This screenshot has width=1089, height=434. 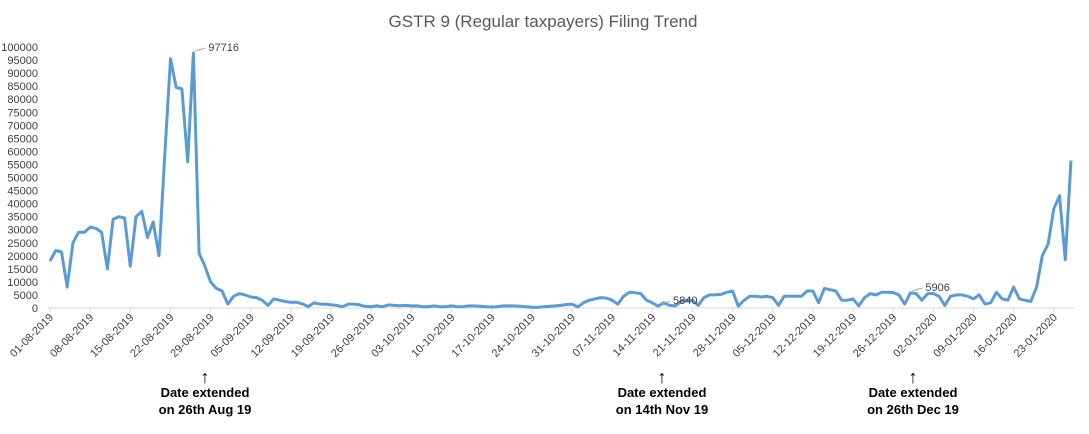 What do you see at coordinates (22, 205) in the screenshot?
I see `y-tick-label: 40000` at bounding box center [22, 205].